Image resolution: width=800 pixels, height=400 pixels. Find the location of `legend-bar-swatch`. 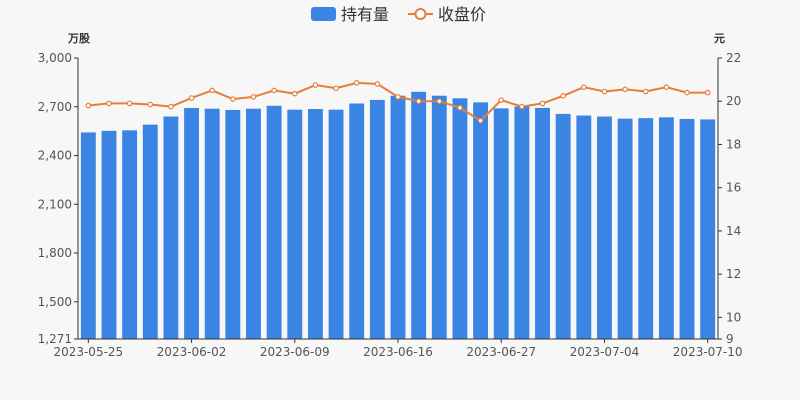

legend-bar-swatch is located at coordinates (323, 14).